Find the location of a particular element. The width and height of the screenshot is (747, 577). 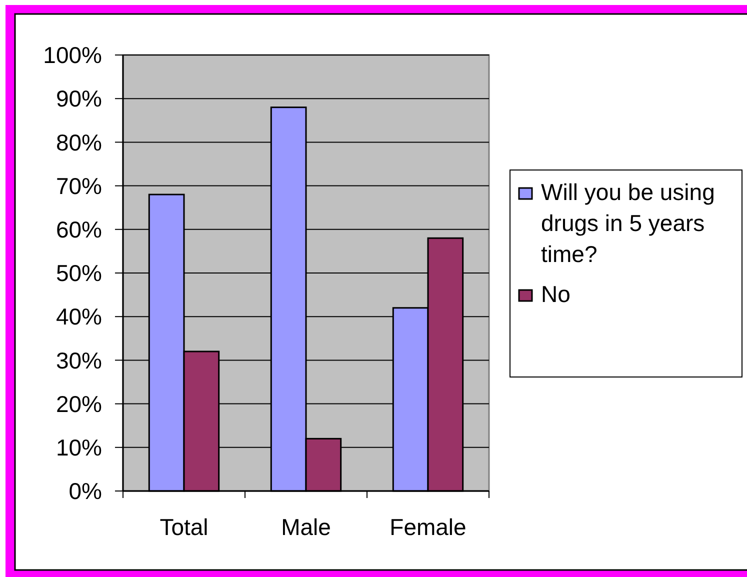

legend-label: No is located at coordinates (555, 294).